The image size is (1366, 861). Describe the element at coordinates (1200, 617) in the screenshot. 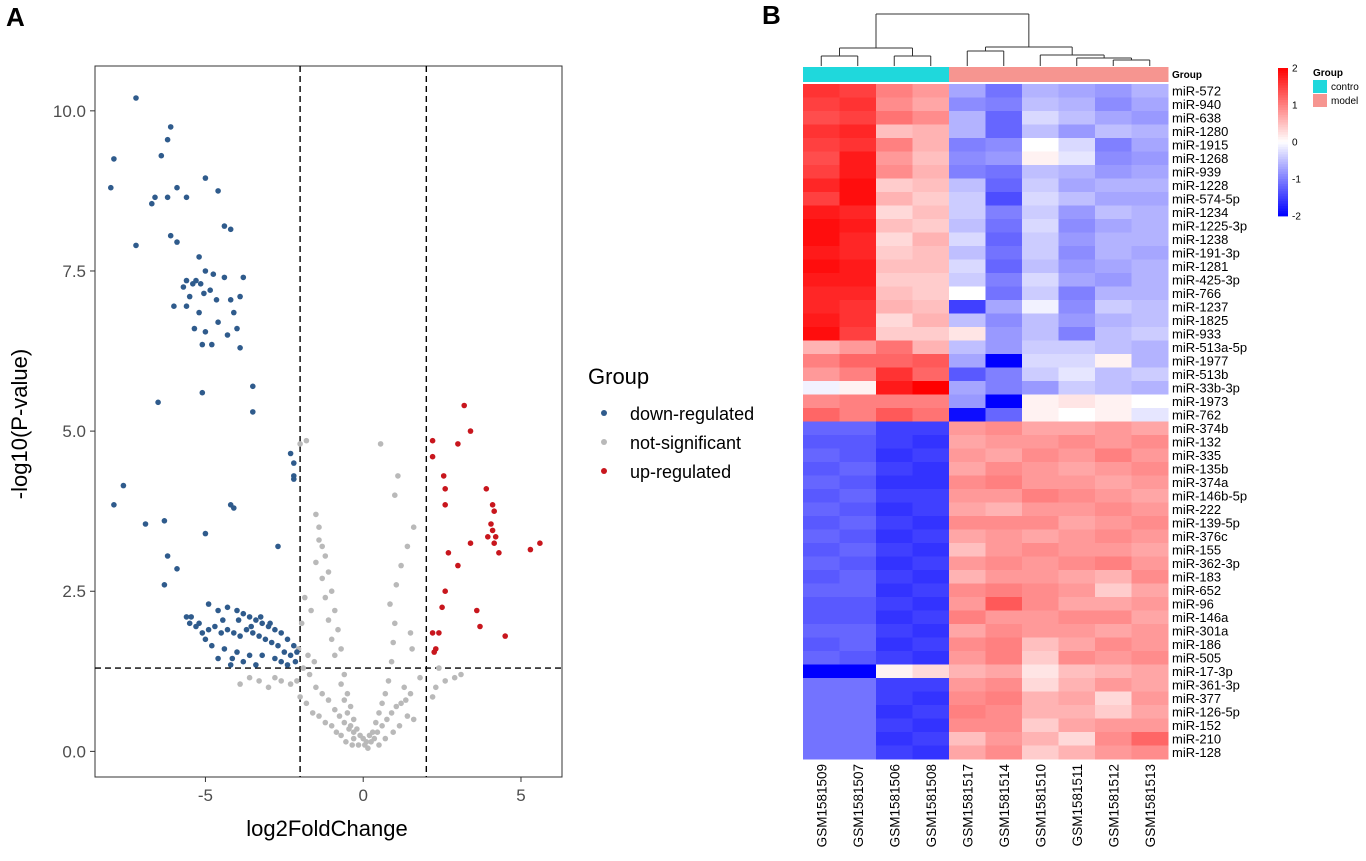

I see `row-label: miR-146a` at that location.